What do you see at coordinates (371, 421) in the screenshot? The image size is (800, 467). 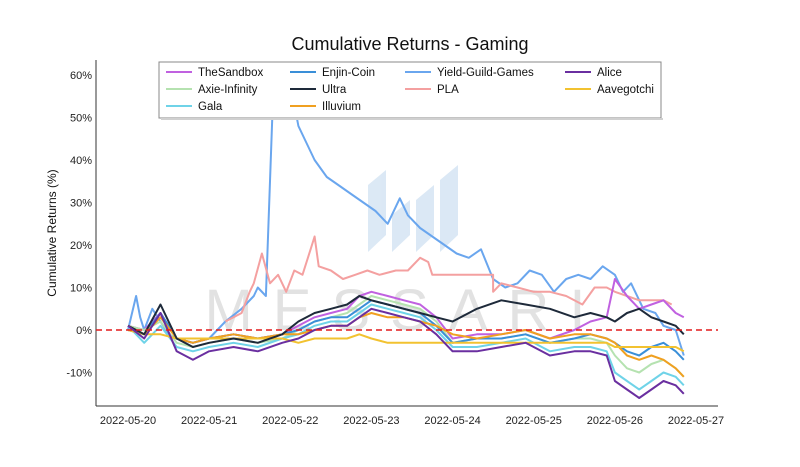 I see `x-tick-label: 2022-05-23` at bounding box center [371, 421].